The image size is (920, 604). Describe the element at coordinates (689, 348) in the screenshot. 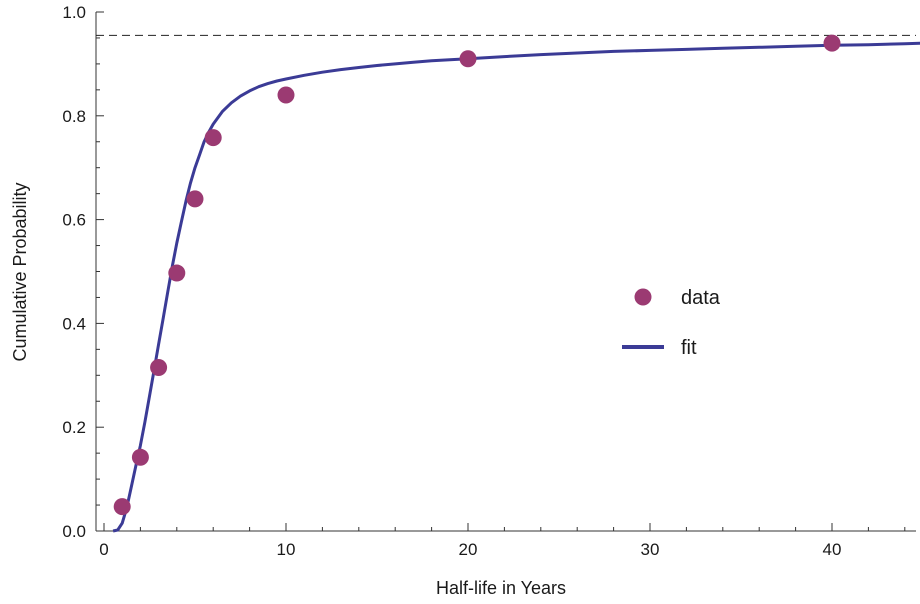

I see `legend-fit-label: fit` at that location.